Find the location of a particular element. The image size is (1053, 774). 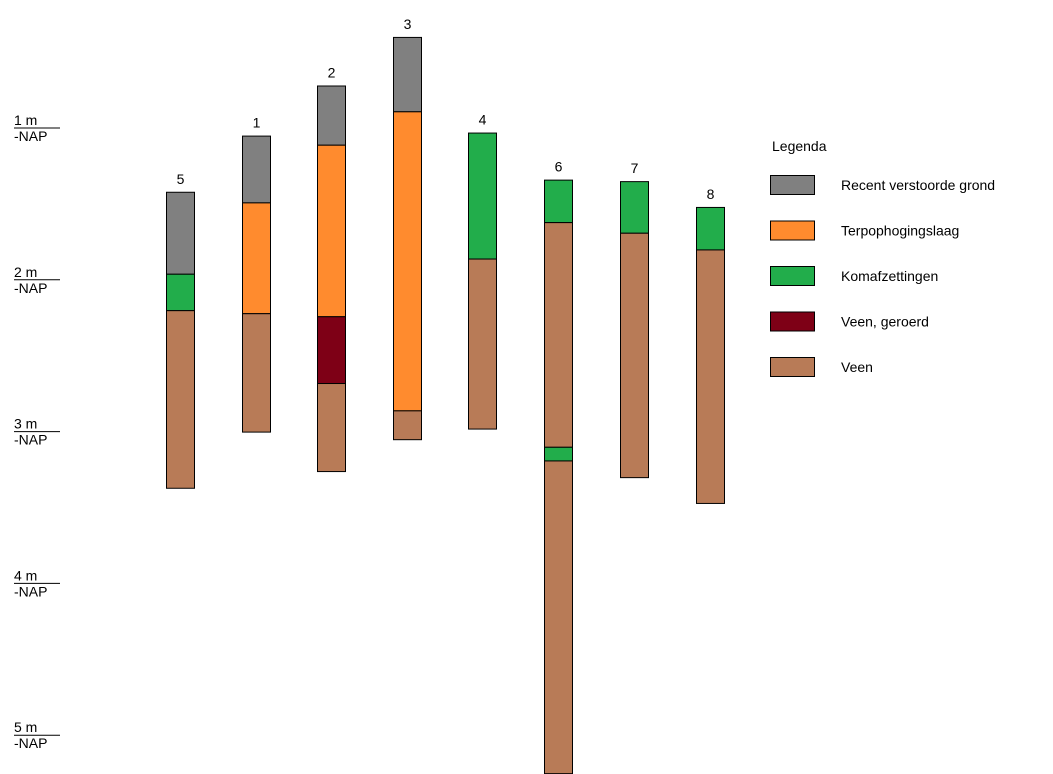

column-number-label: 1 is located at coordinates (257, 123).